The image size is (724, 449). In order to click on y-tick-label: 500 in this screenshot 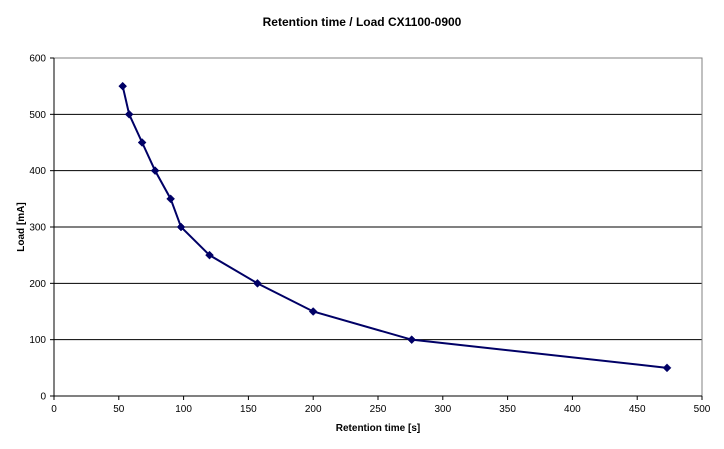, I will do `click(37, 115)`.